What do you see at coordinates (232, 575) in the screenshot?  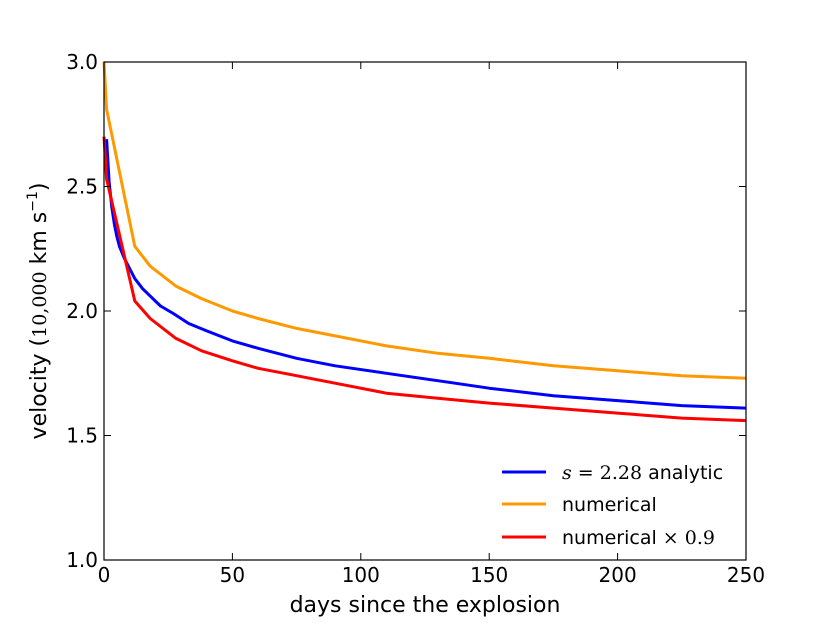 I see `x-tick-label: 50` at bounding box center [232, 575].